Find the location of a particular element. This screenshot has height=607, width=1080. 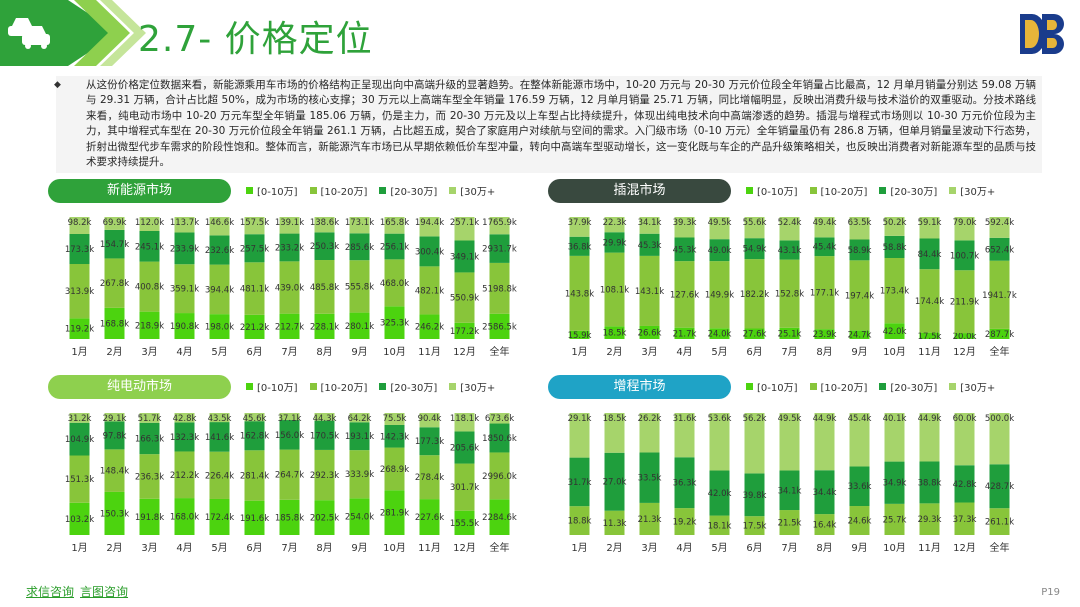

data-label: 174.4k is located at coordinates (929, 302).